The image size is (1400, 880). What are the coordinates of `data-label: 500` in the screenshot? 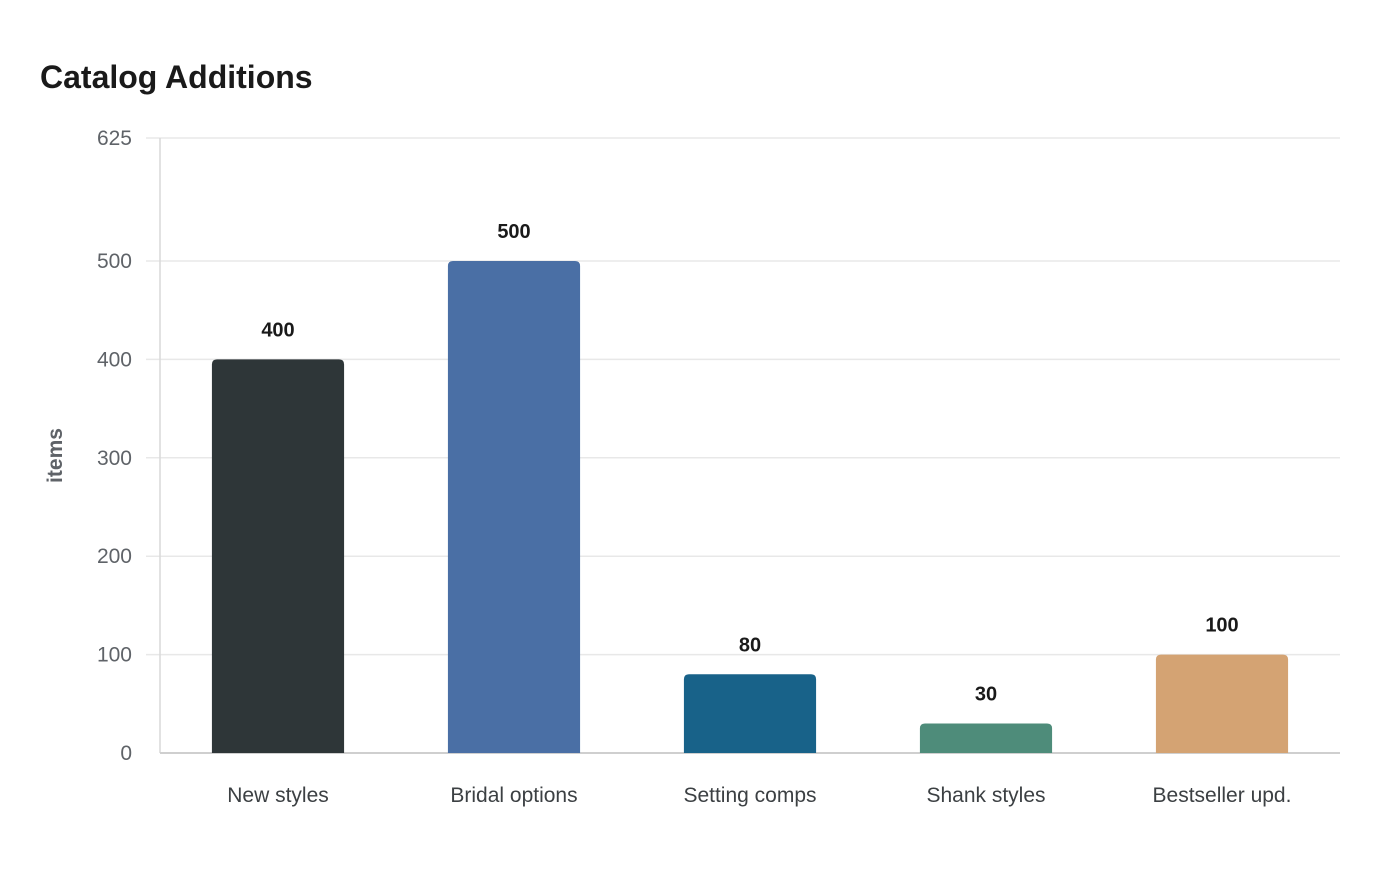 It's located at (513, 232).